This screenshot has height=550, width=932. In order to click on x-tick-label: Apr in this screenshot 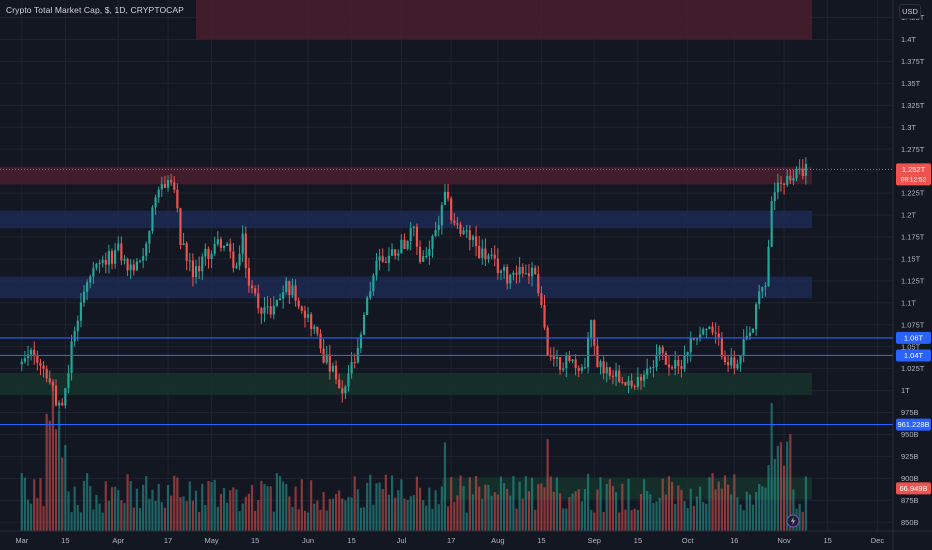, I will do `click(118, 540)`.